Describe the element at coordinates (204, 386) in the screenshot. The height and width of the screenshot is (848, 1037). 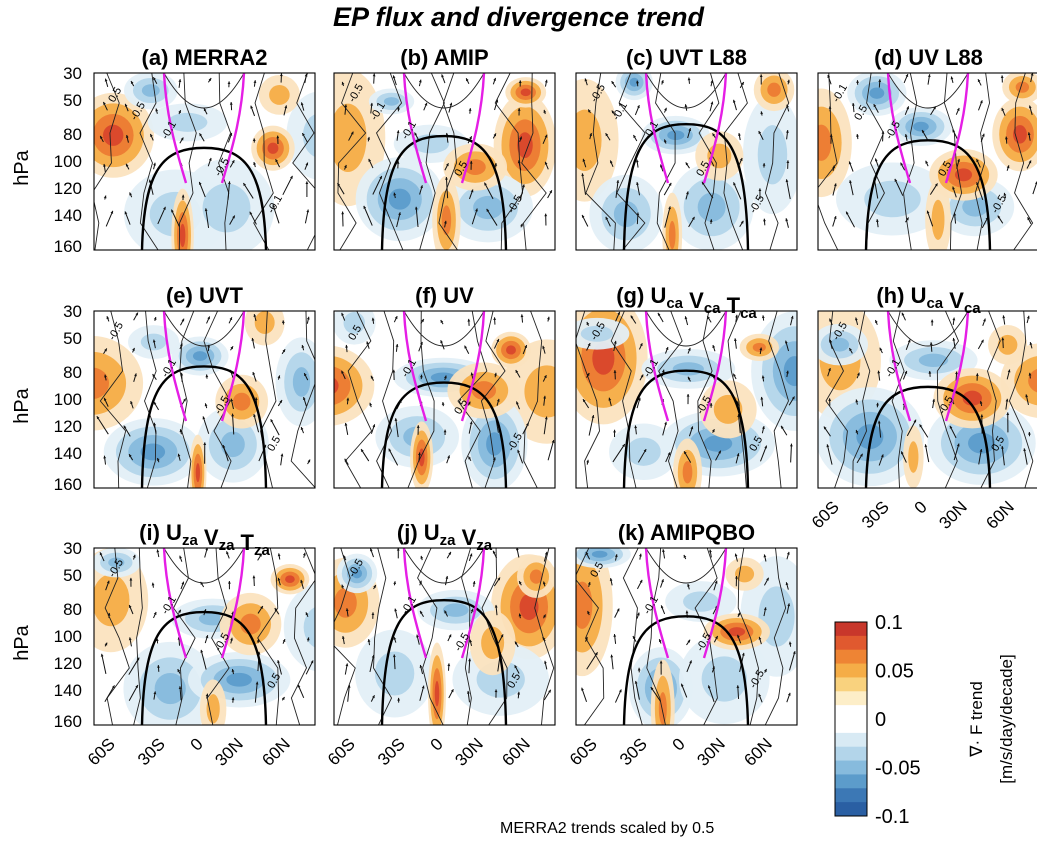
I see `panel-e: -0.5-0.1-0.50.5(e) UVT` at that location.